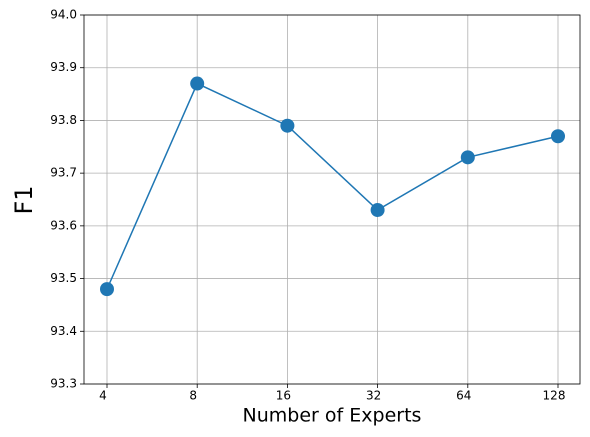 The height and width of the screenshot is (437, 590). I want to click on y-tick-label: 93.4, so click(63, 331).